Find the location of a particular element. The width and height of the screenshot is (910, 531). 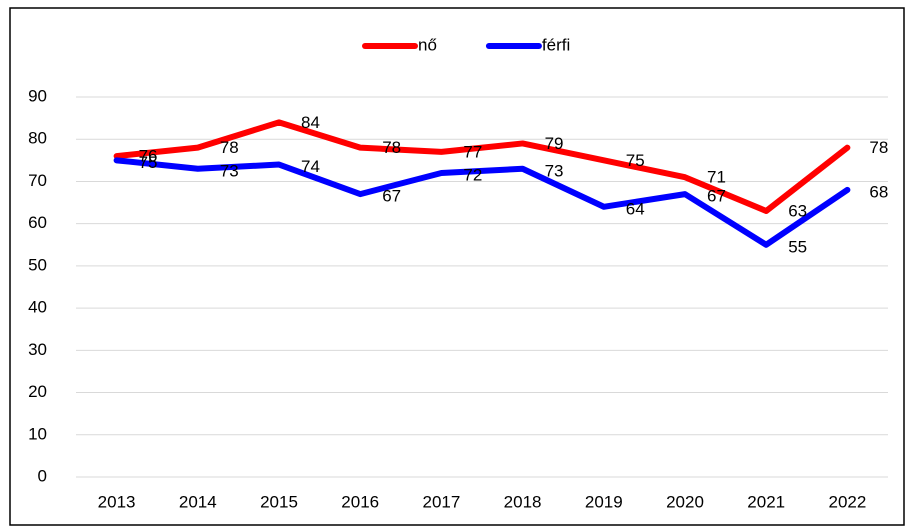

data-label: 74 is located at coordinates (310, 166).